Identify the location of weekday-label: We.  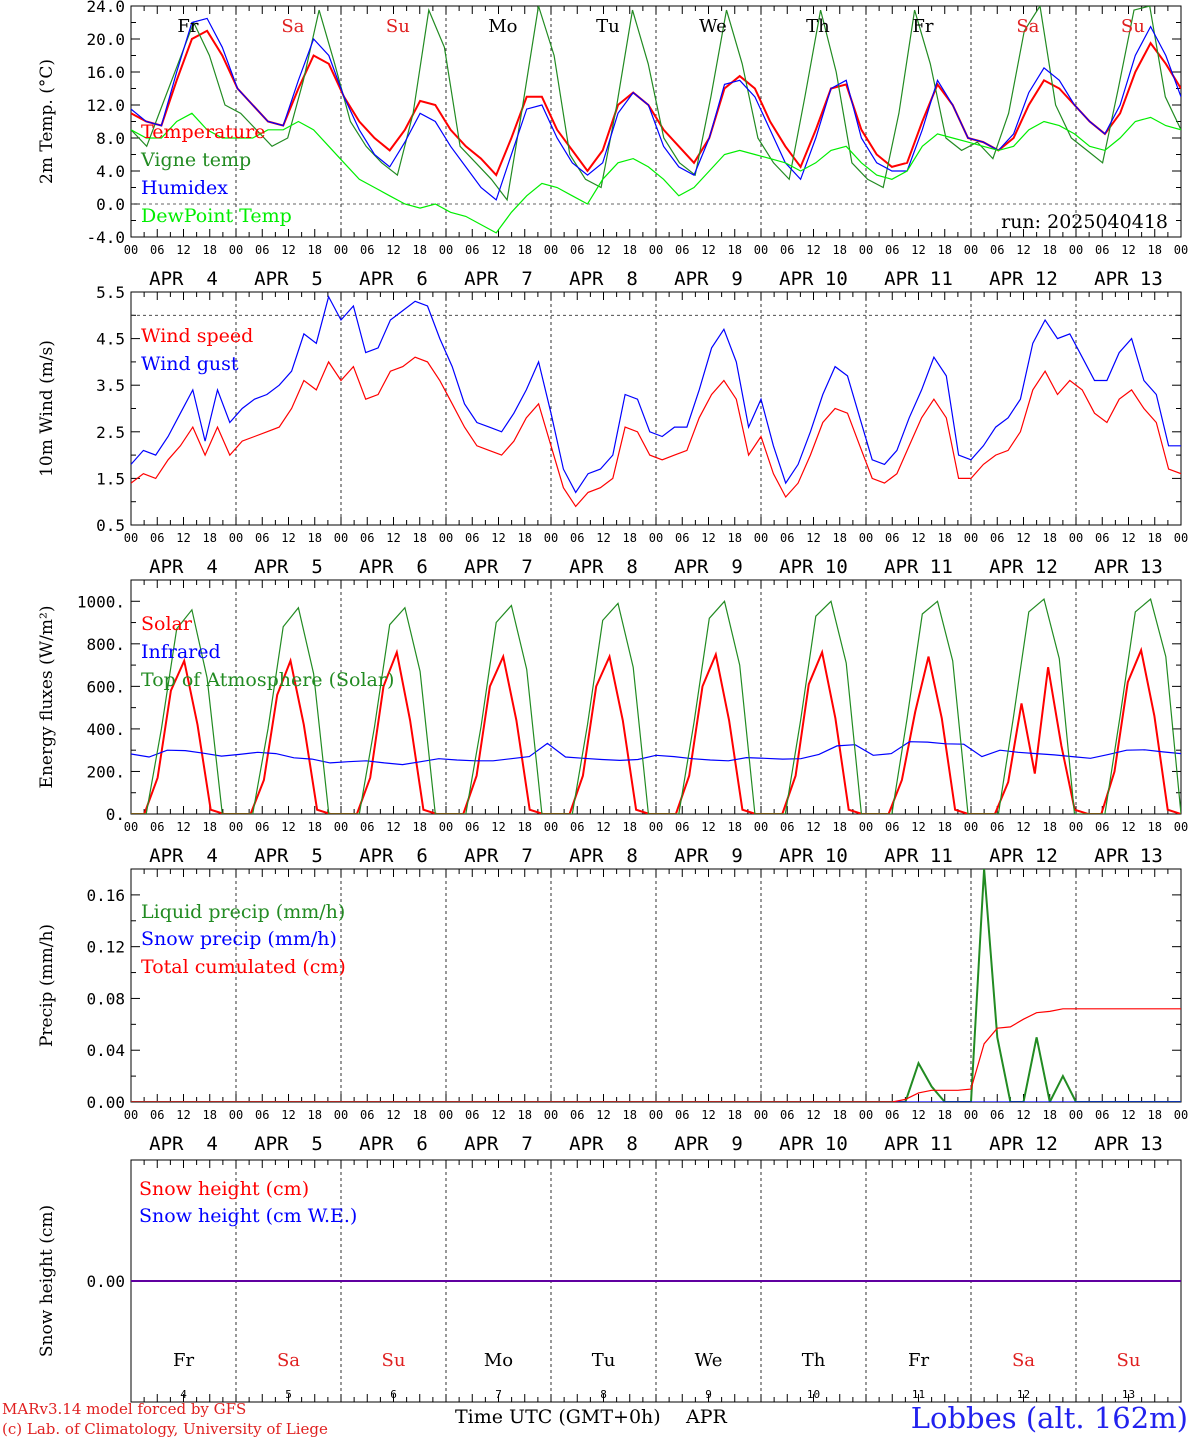
(709, 1360).